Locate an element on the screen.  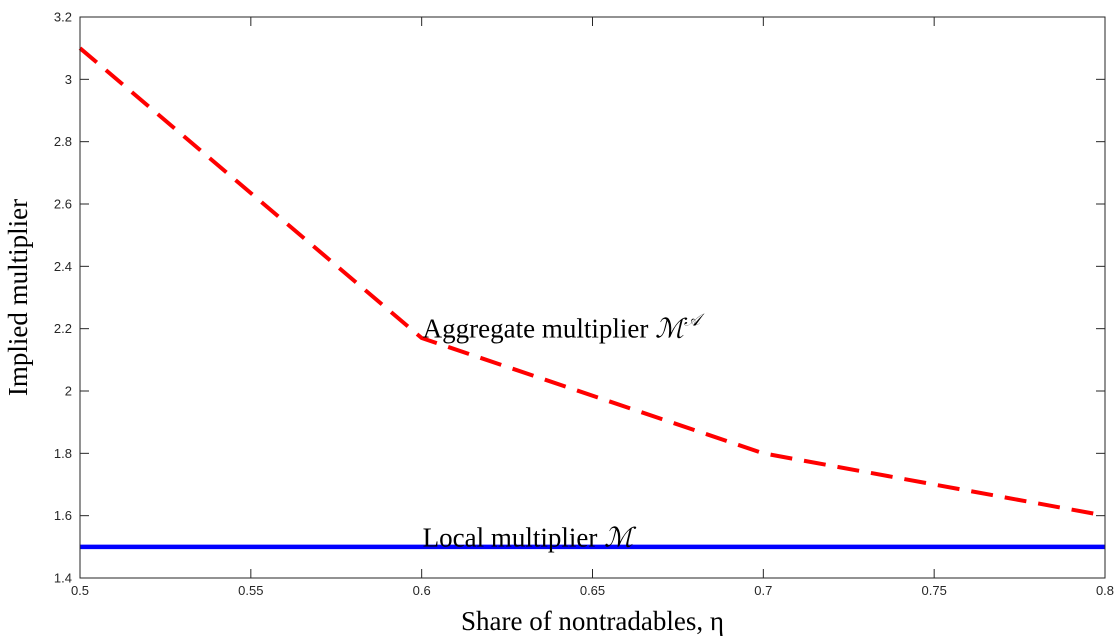
annotation-label: Local multiplier ℳ is located at coordinates (530, 537).